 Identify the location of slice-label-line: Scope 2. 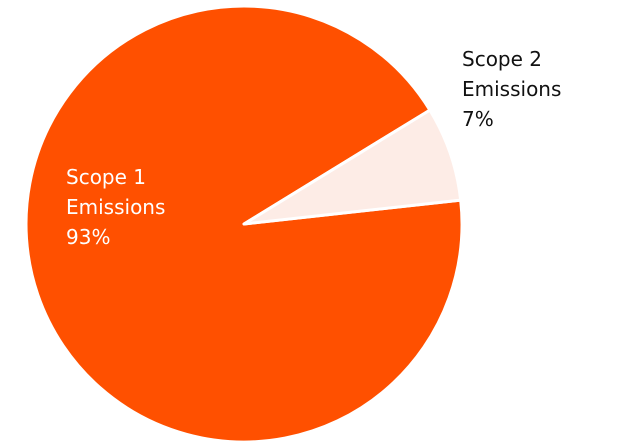
(502, 59).